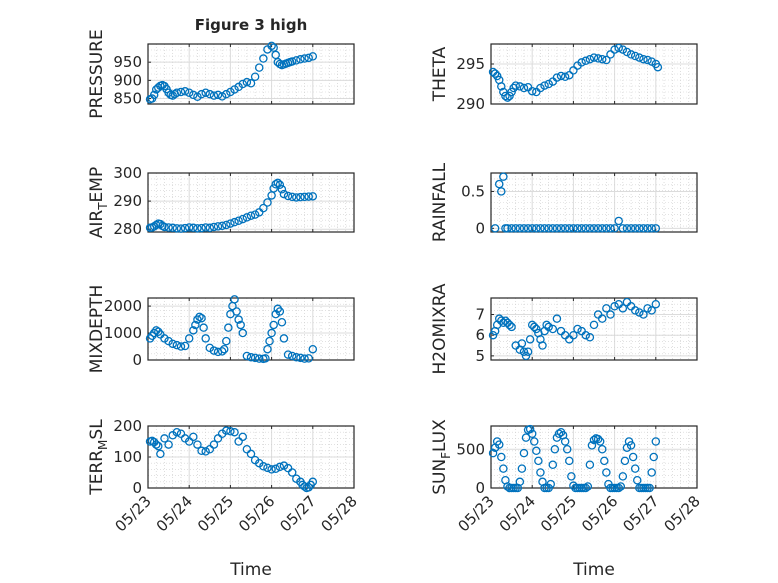  Describe the element at coordinates (440, 435) in the screenshot. I see `y-axis-label-rest: LUX` at that location.